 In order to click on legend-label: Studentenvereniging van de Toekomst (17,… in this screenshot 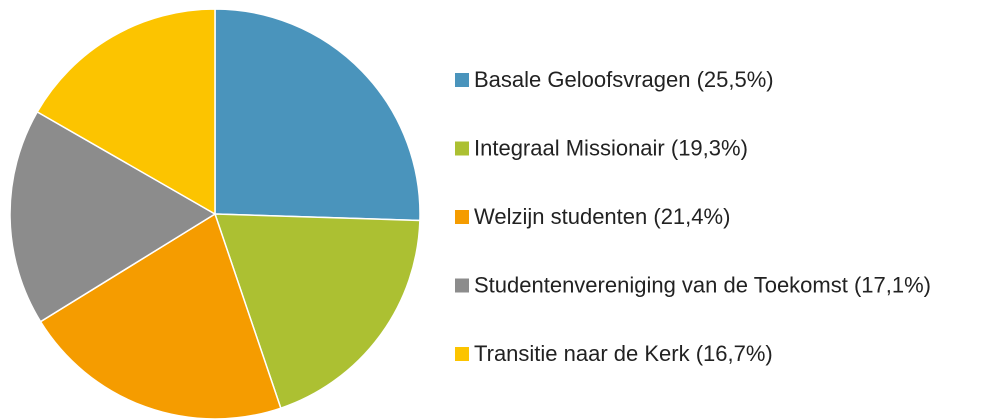, I will do `click(702, 284)`.